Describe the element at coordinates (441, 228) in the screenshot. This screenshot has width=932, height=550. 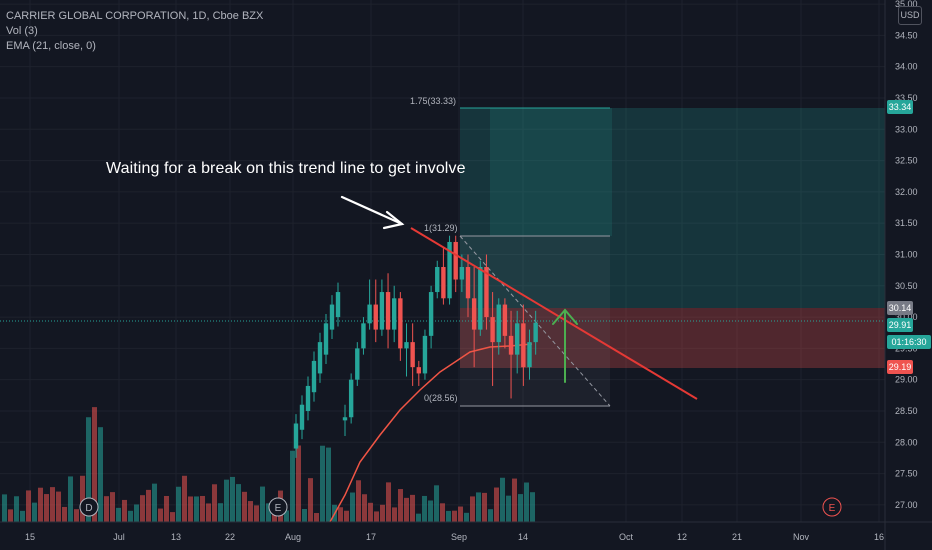
I see `fib-label-1: 1(31.29)` at that location.